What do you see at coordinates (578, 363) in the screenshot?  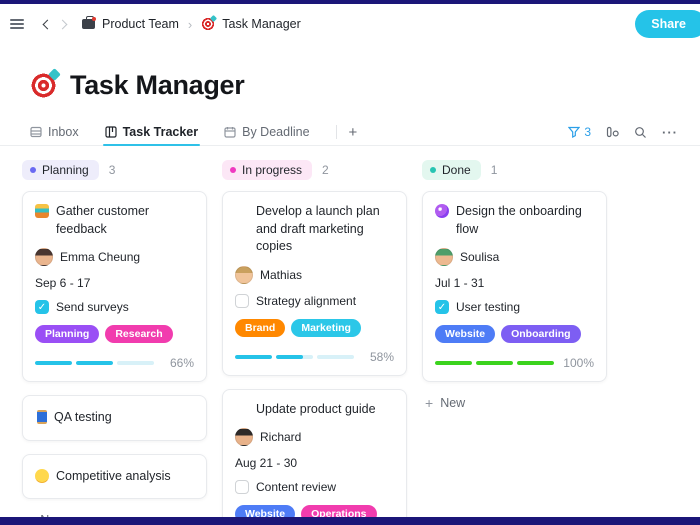 I see `progress-percent: 100%` at bounding box center [578, 363].